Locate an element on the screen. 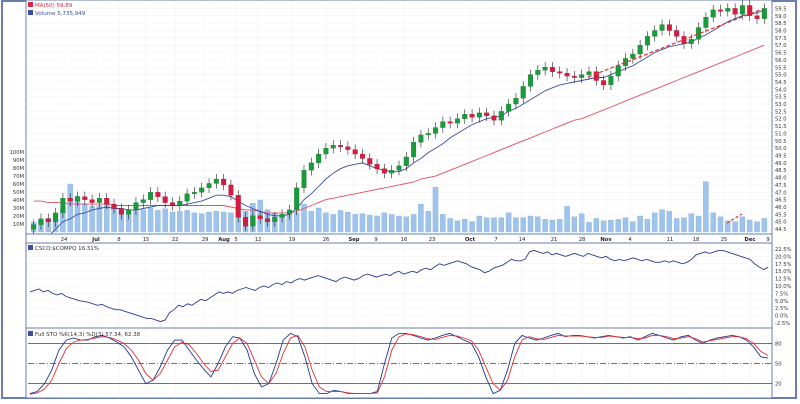 Image resolution: width=800 pixels, height=404 pixels. x-tick-label: 9 is located at coordinates (375, 240).